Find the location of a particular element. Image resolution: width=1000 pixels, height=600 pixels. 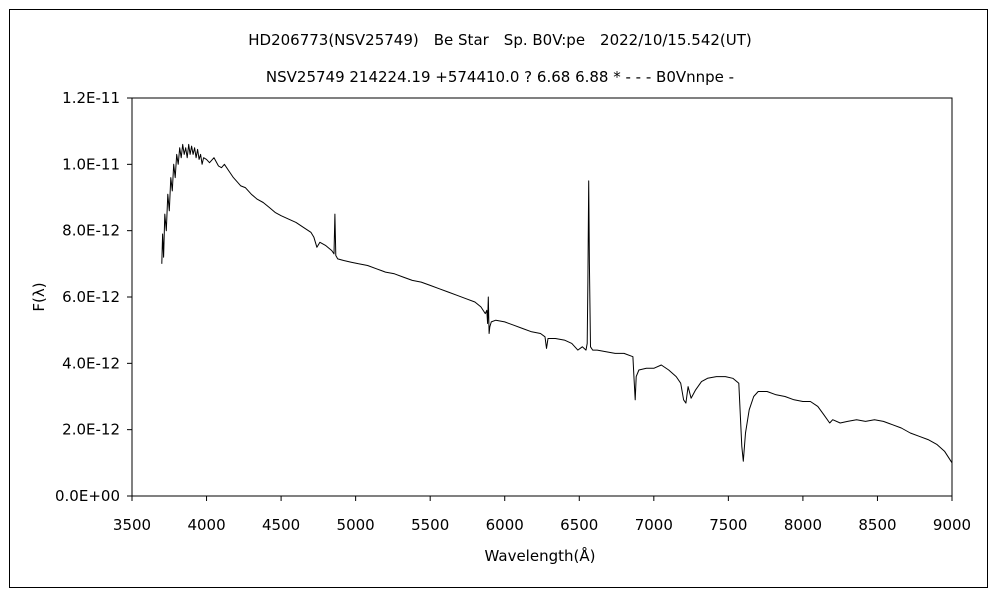

x-tick-label: 8500 is located at coordinates (877, 525).